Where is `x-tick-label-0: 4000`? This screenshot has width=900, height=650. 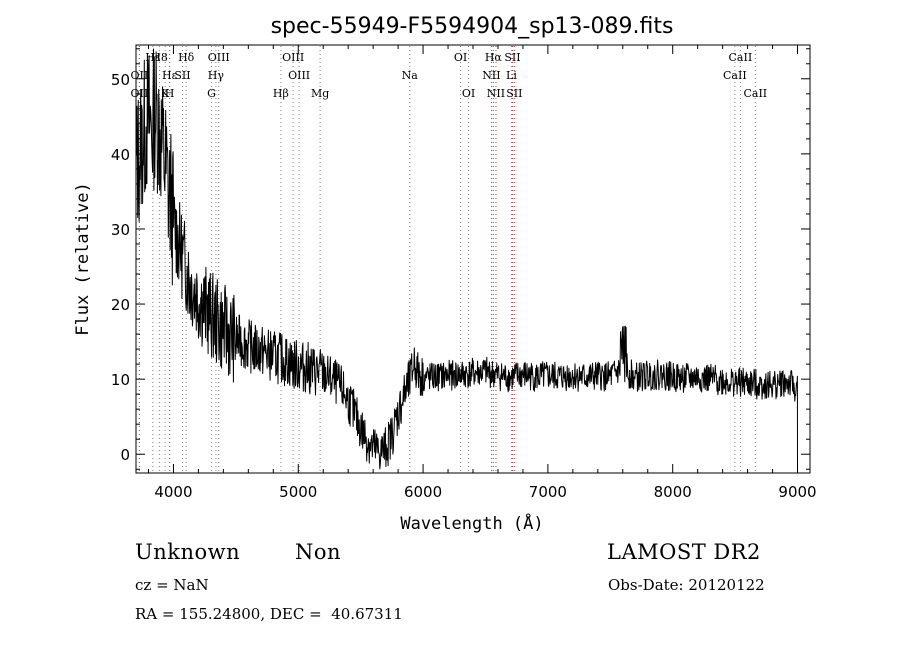 x-tick-label-0: 4000 is located at coordinates (173, 492).